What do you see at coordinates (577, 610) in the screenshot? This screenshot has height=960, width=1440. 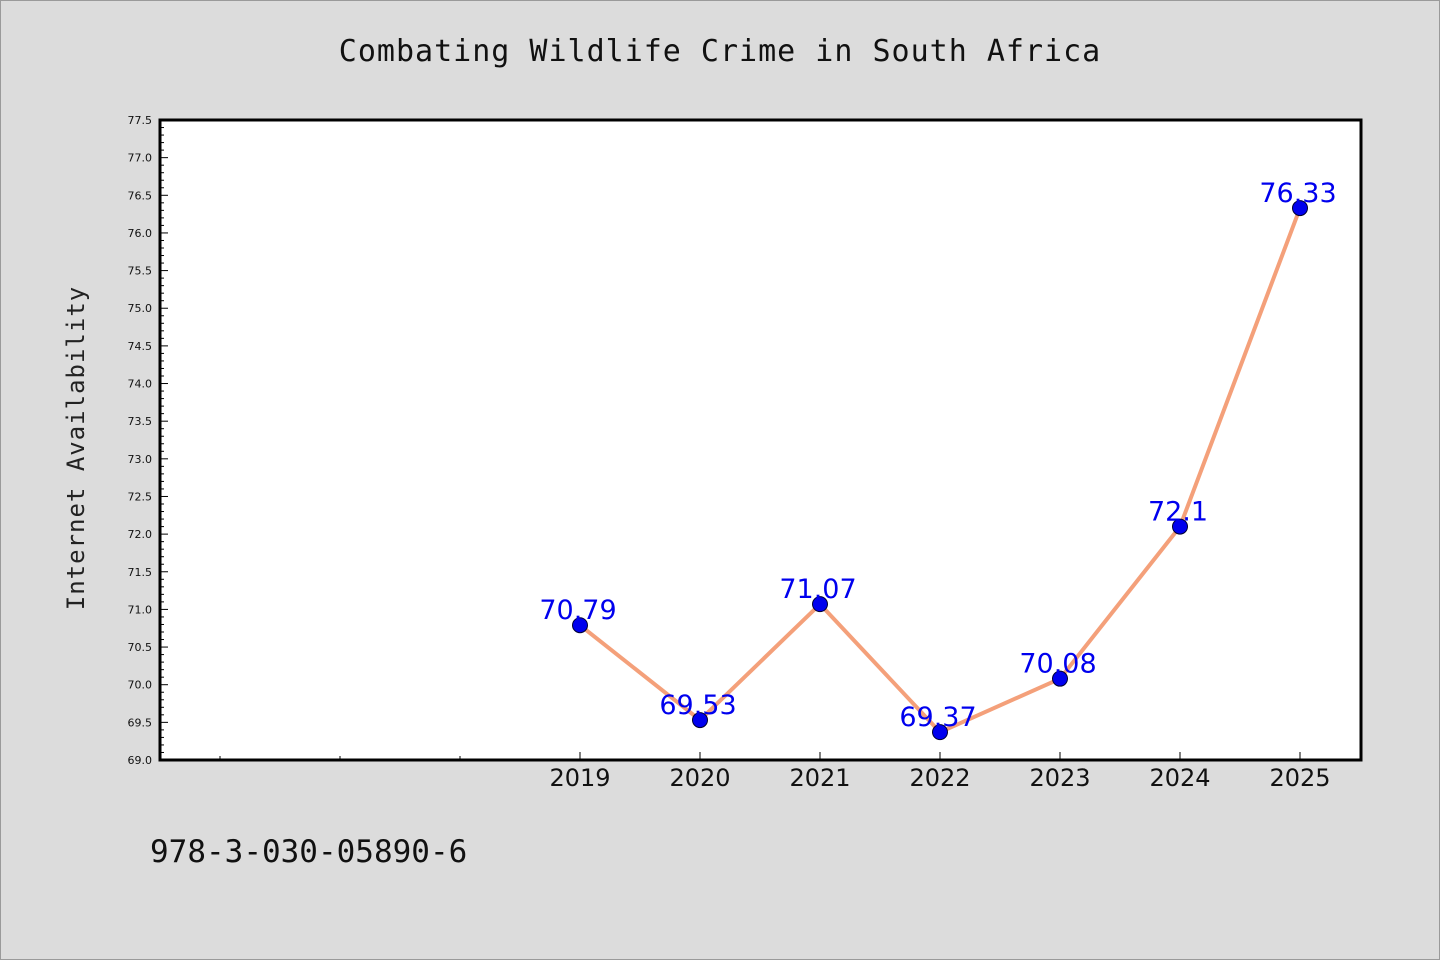 I see `data-label: 70.79` at bounding box center [577, 610].